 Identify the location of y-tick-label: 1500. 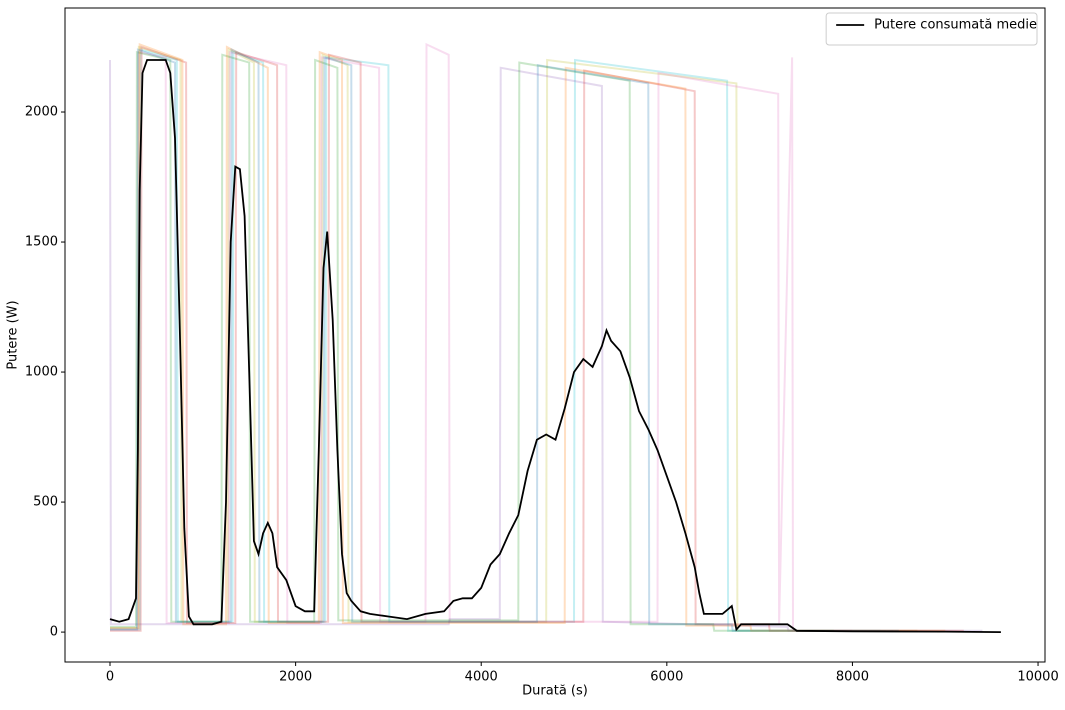
(41, 242).